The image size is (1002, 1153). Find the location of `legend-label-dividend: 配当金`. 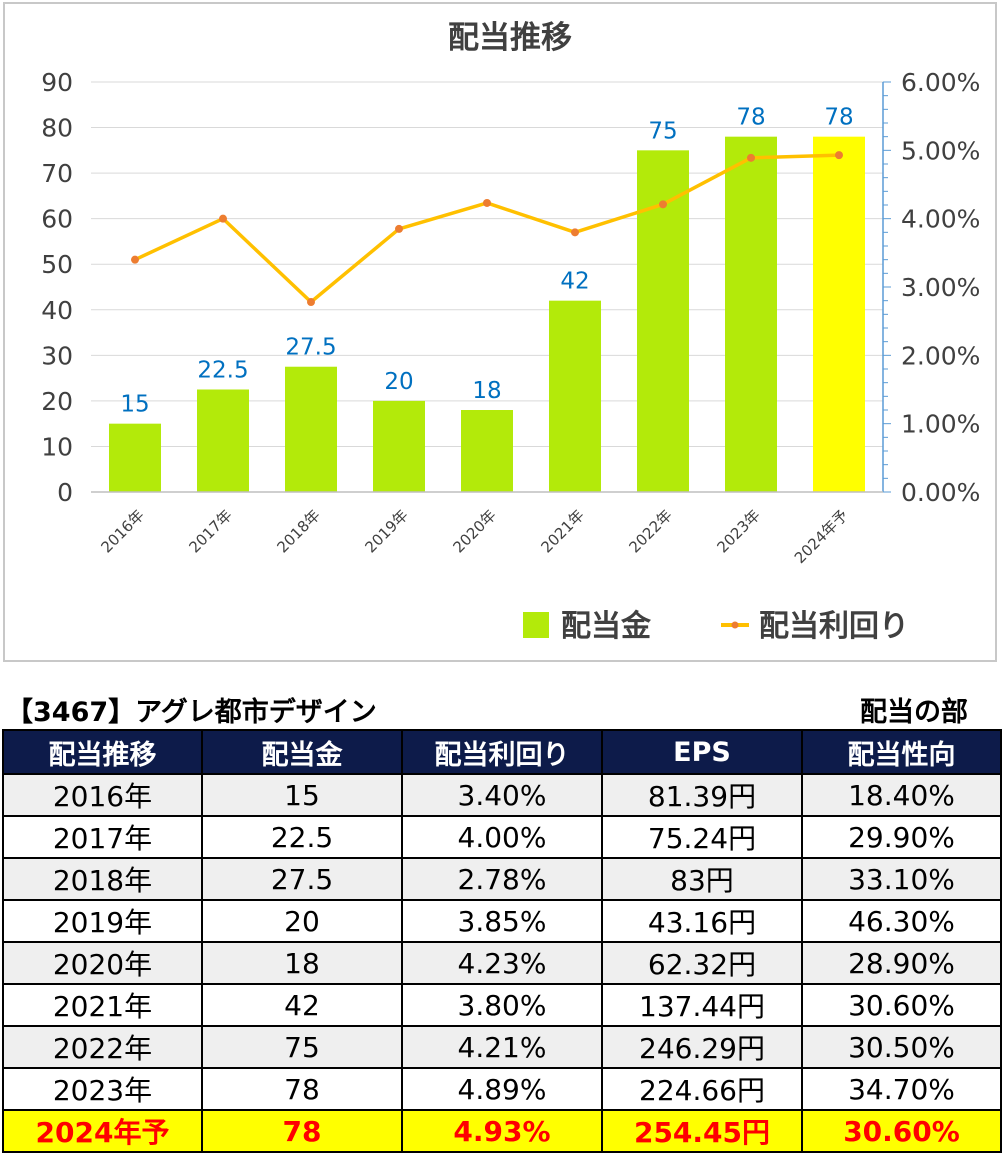

legend-label-dividend: 配当金 is located at coordinates (606, 626).